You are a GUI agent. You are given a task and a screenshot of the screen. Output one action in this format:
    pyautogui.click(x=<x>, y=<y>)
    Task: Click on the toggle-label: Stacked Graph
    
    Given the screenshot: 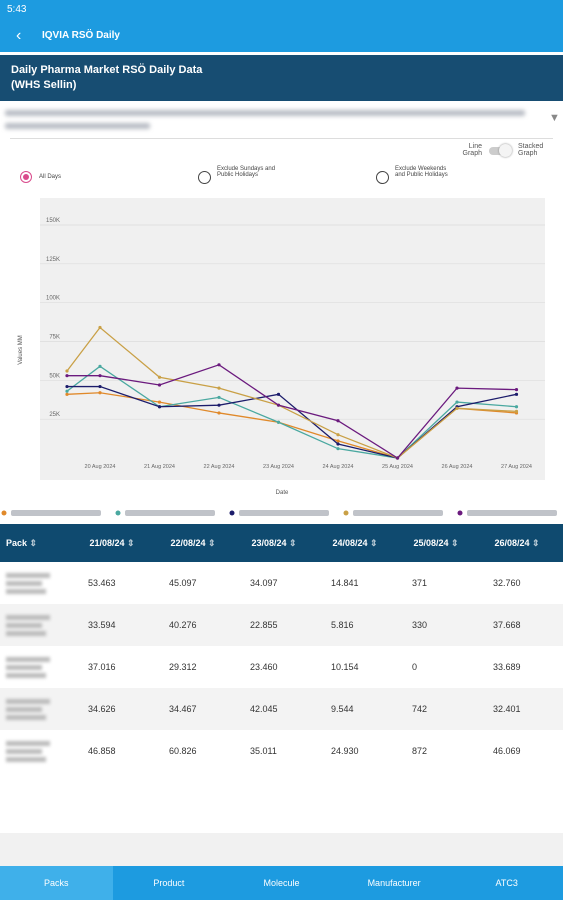 What is the action you would take?
    pyautogui.click(x=531, y=150)
    